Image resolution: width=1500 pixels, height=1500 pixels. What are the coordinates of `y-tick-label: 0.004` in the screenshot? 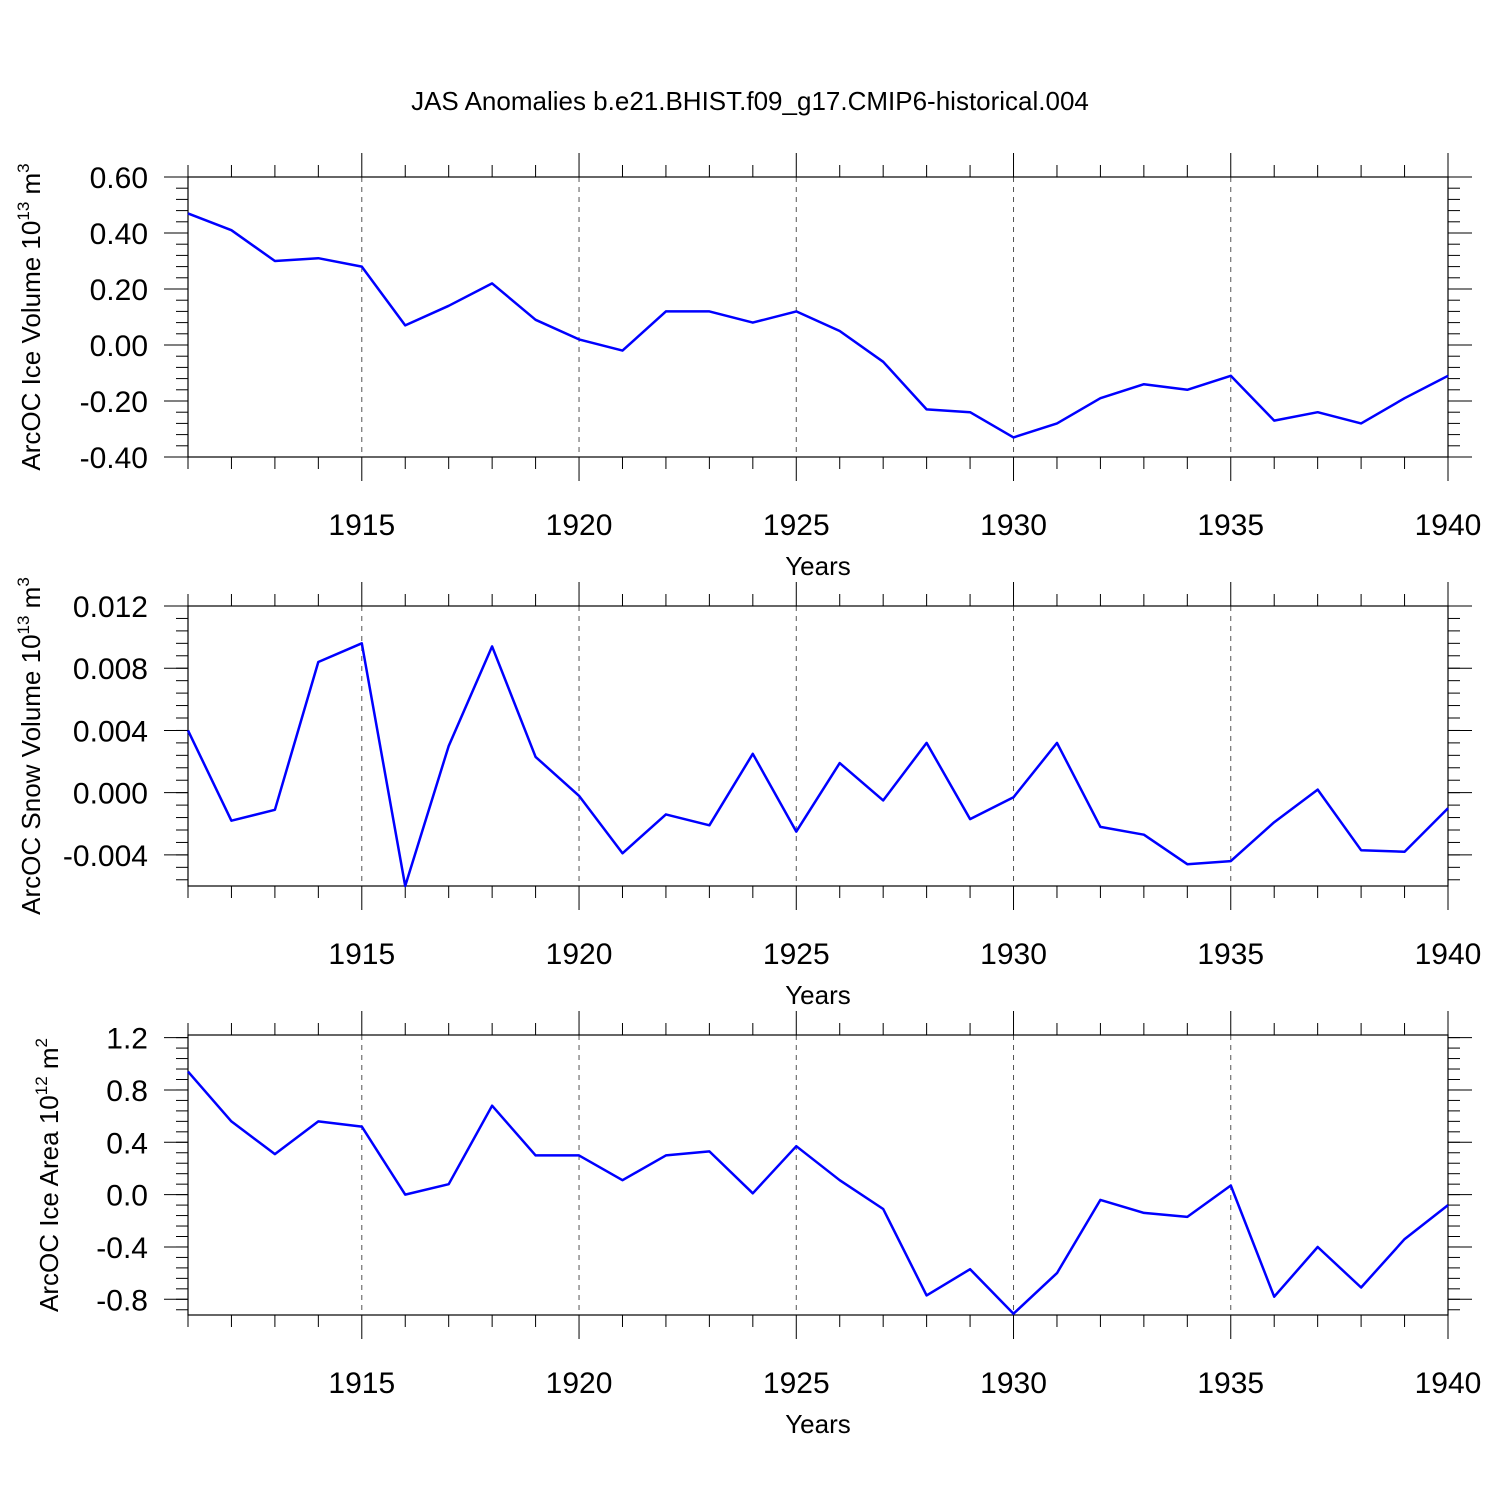 It's located at (110, 731).